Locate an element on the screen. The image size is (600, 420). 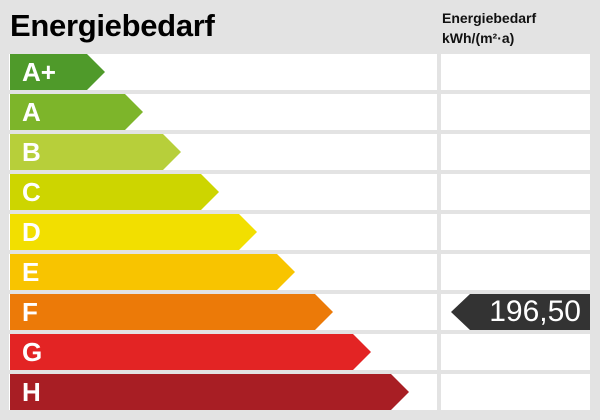
class-arrow-b: B is located at coordinates (95, 152).